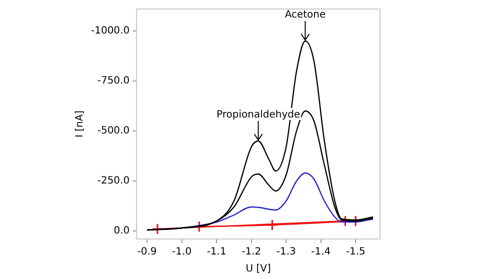 The image size is (480, 279). What do you see at coordinates (113, 181) in the screenshot?
I see `y-tick-label: -250.0` at bounding box center [113, 181].